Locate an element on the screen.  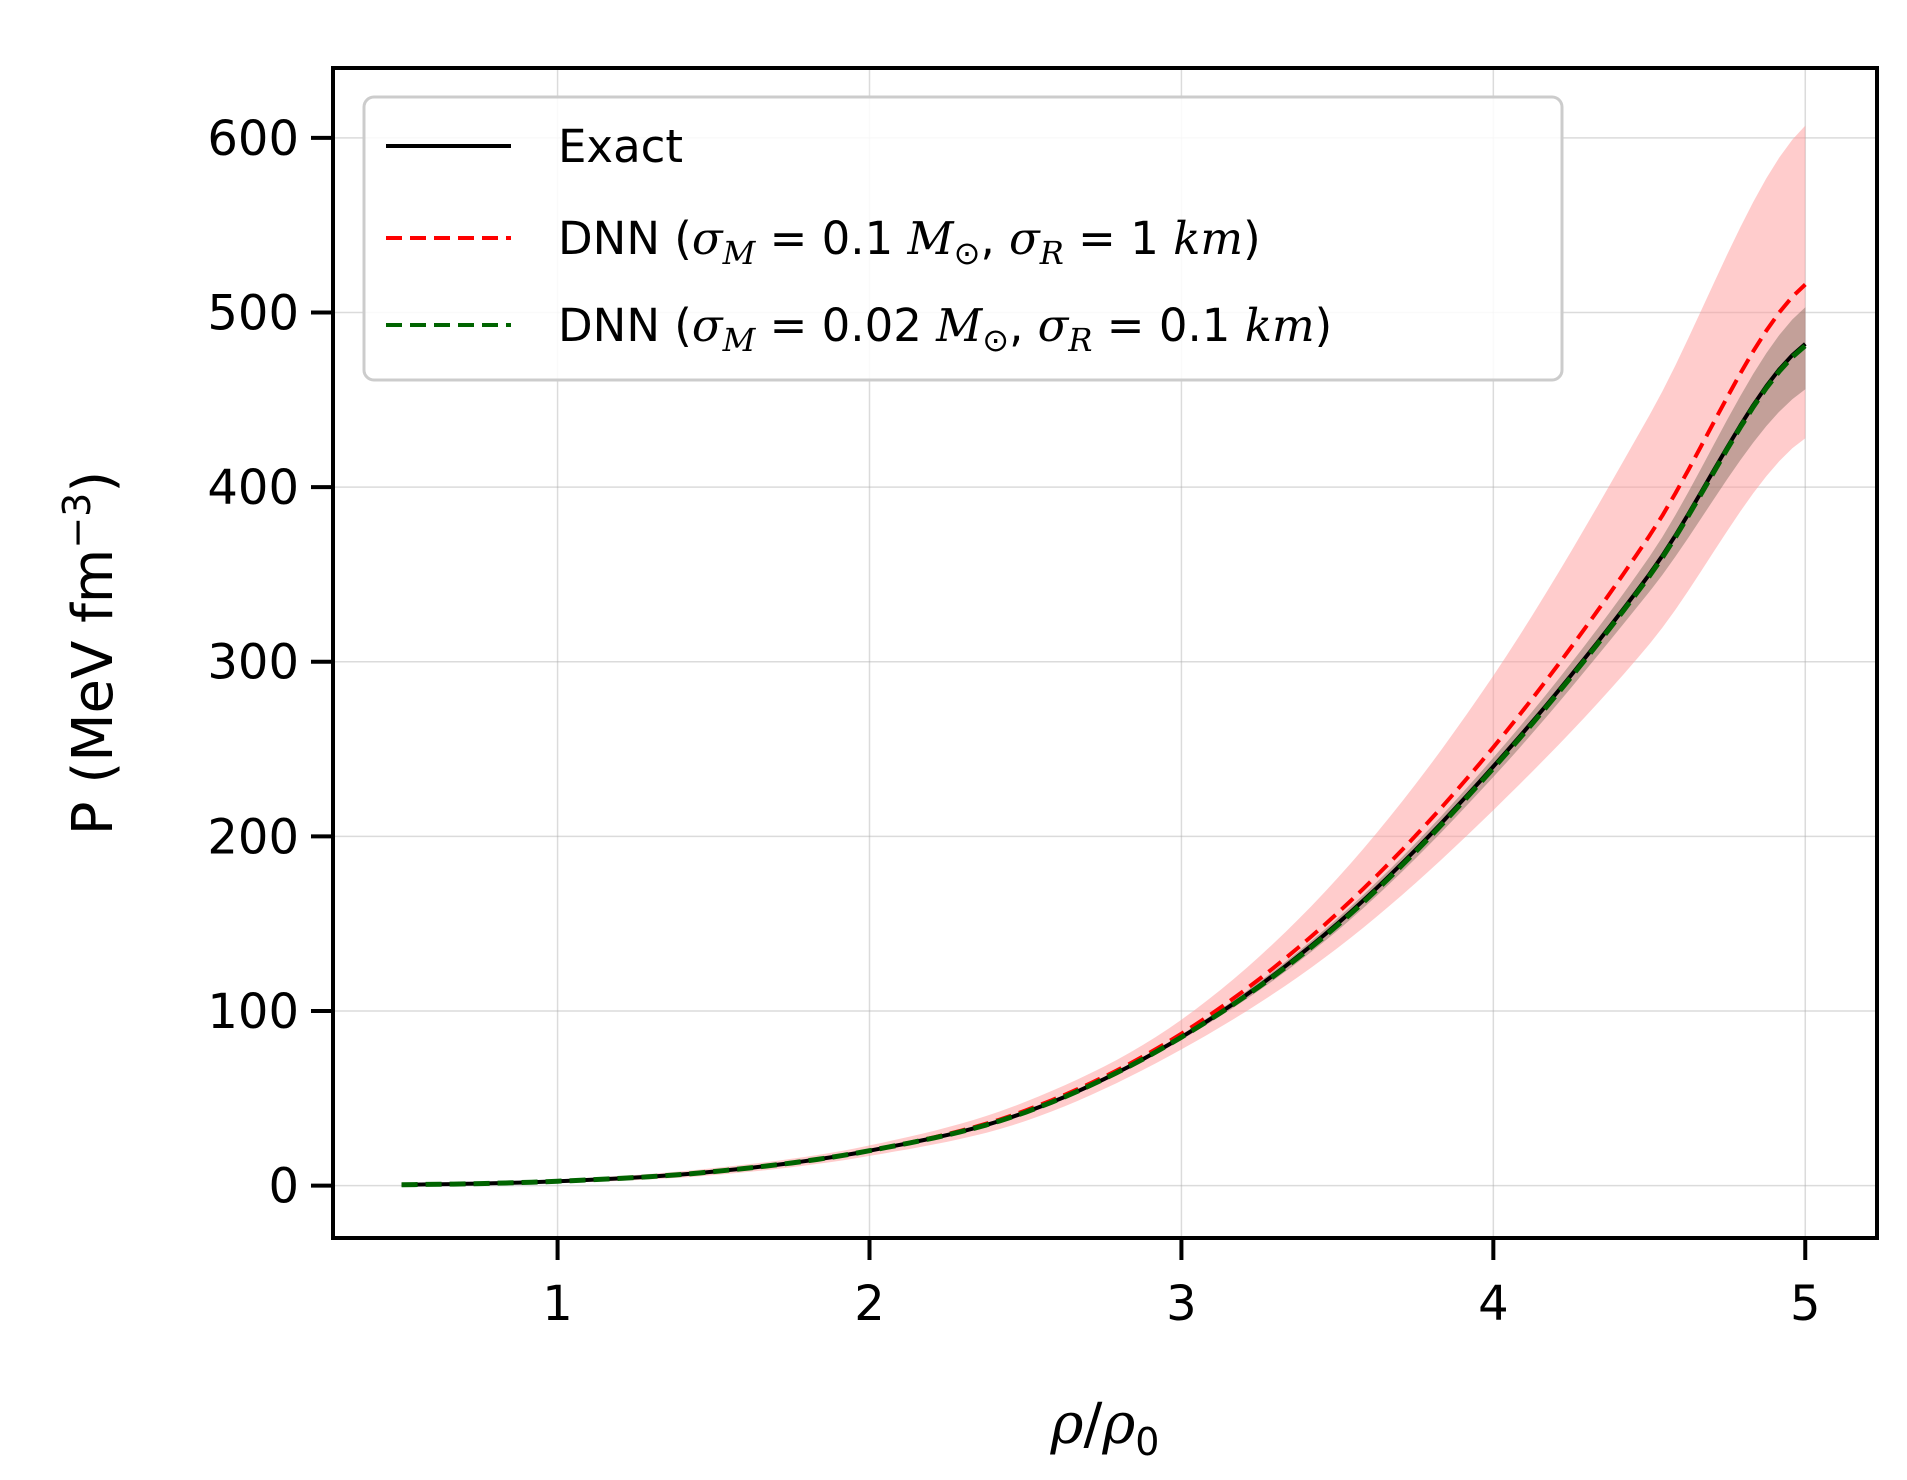
legend-label-exact: Exact is located at coordinates (620, 146).